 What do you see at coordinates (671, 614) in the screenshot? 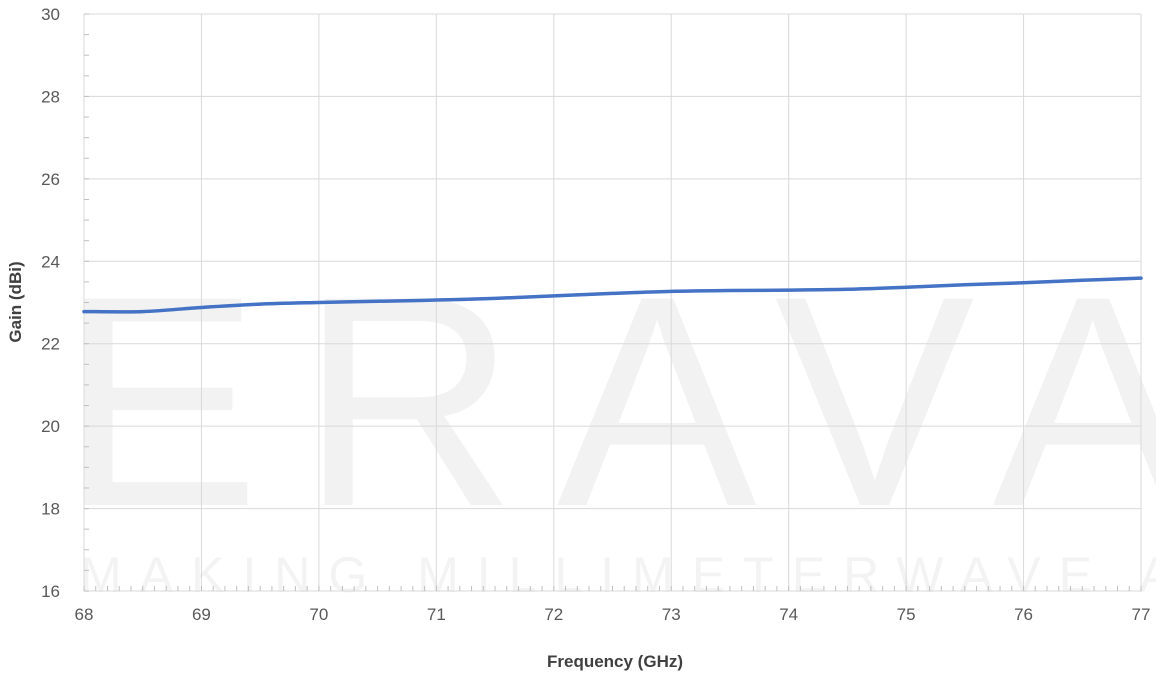
I see `x-tick-label: 73` at bounding box center [671, 614].